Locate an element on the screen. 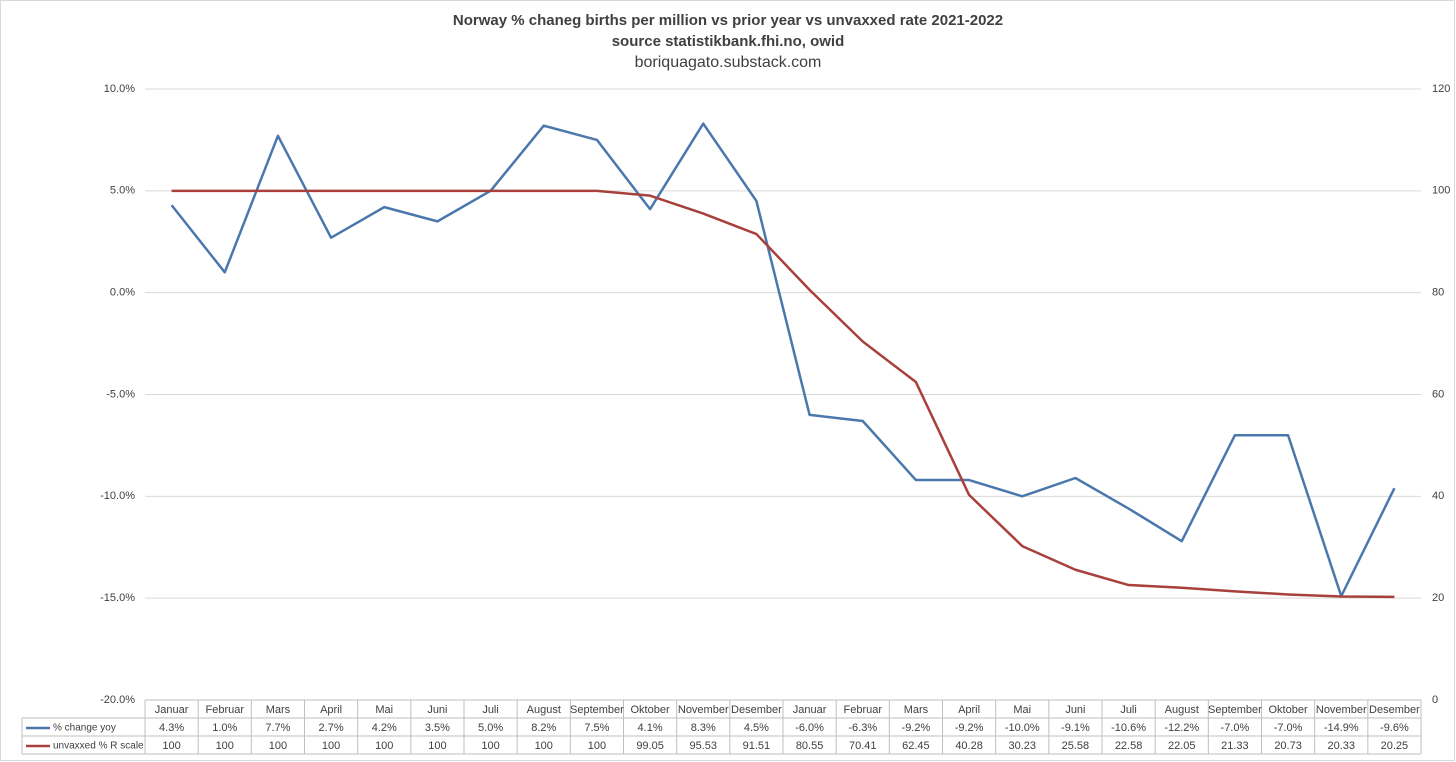 The width and height of the screenshot is (1456, 762). data-label: 21.33 is located at coordinates (1235, 746).